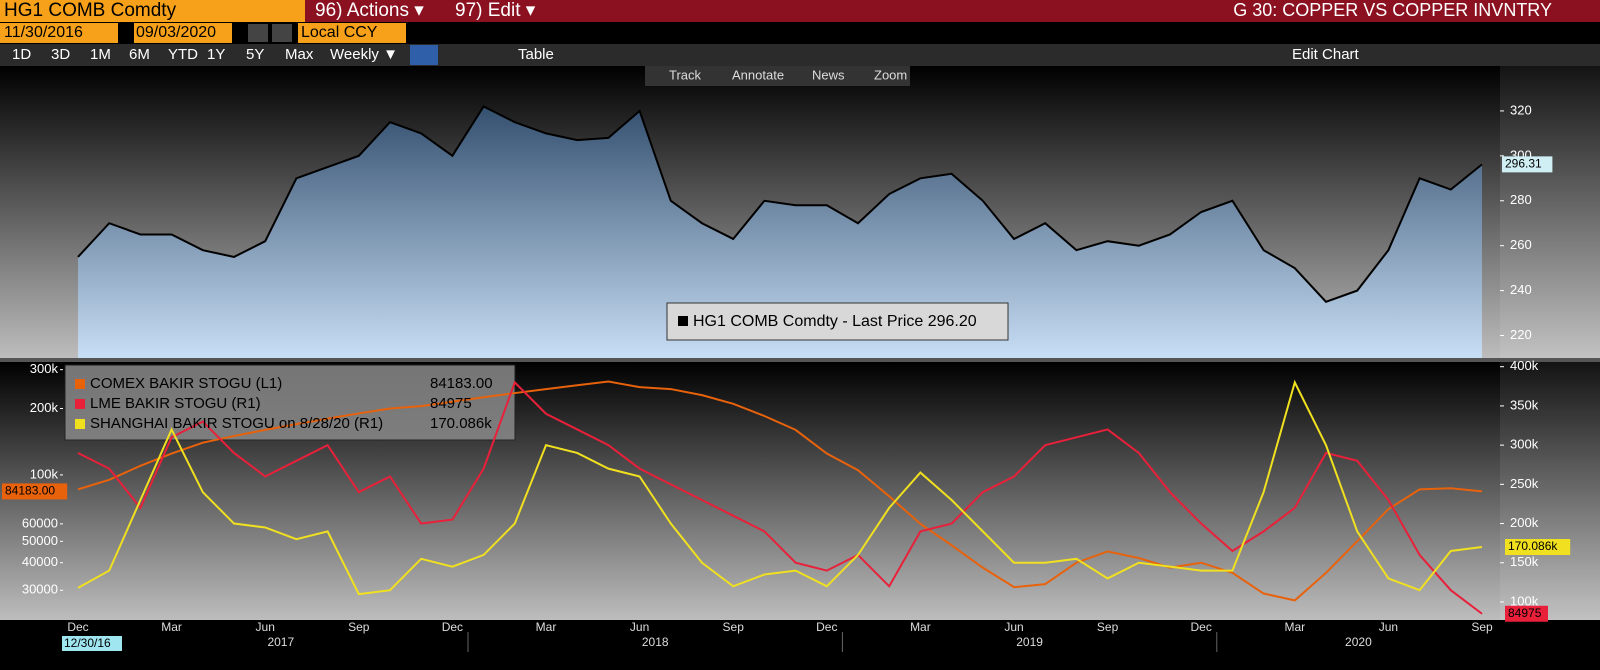 This screenshot has width=1600, height=670. I want to click on tick-label: 320, so click(1521, 109).